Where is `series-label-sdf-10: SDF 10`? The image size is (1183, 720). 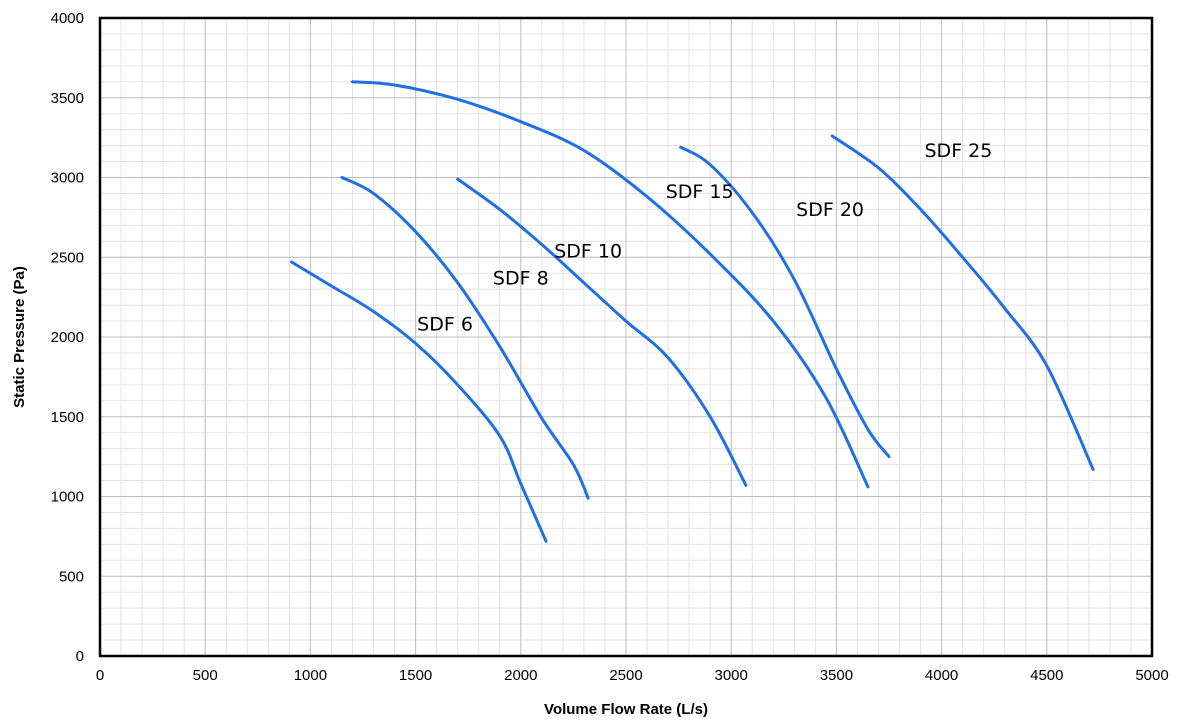
series-label-sdf-10: SDF 10 is located at coordinates (588, 251).